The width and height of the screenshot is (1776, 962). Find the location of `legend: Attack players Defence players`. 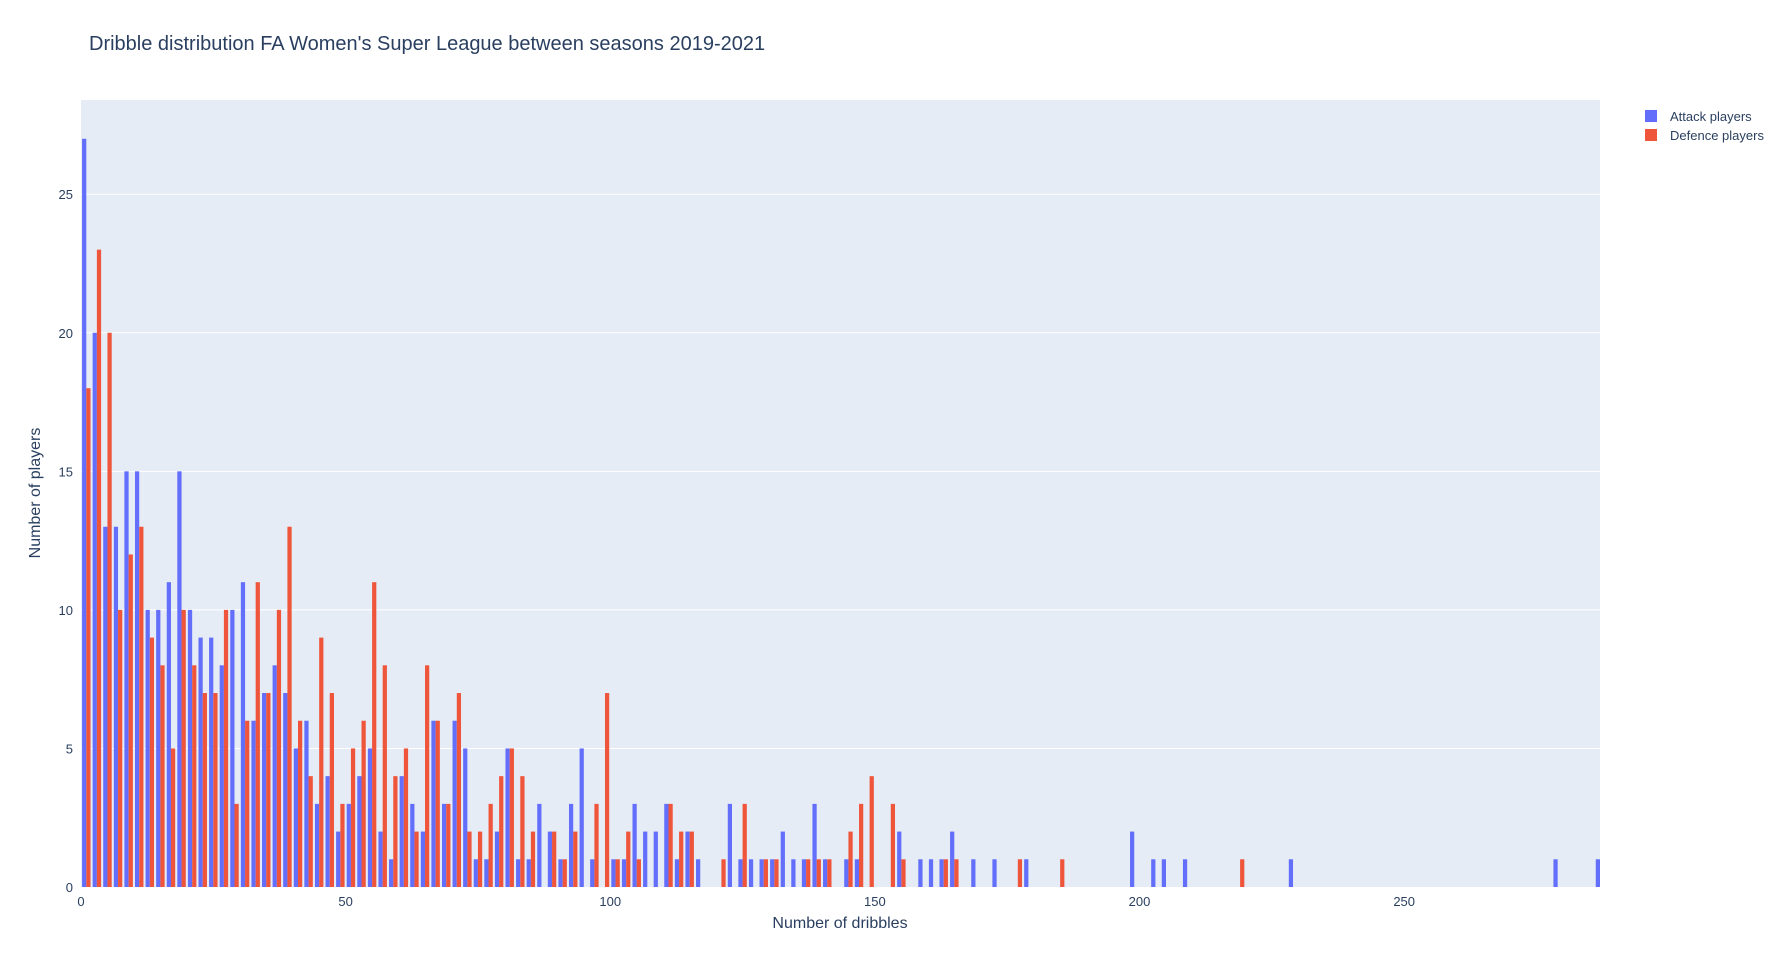

legend: Attack players Defence players is located at coordinates (1704, 126).